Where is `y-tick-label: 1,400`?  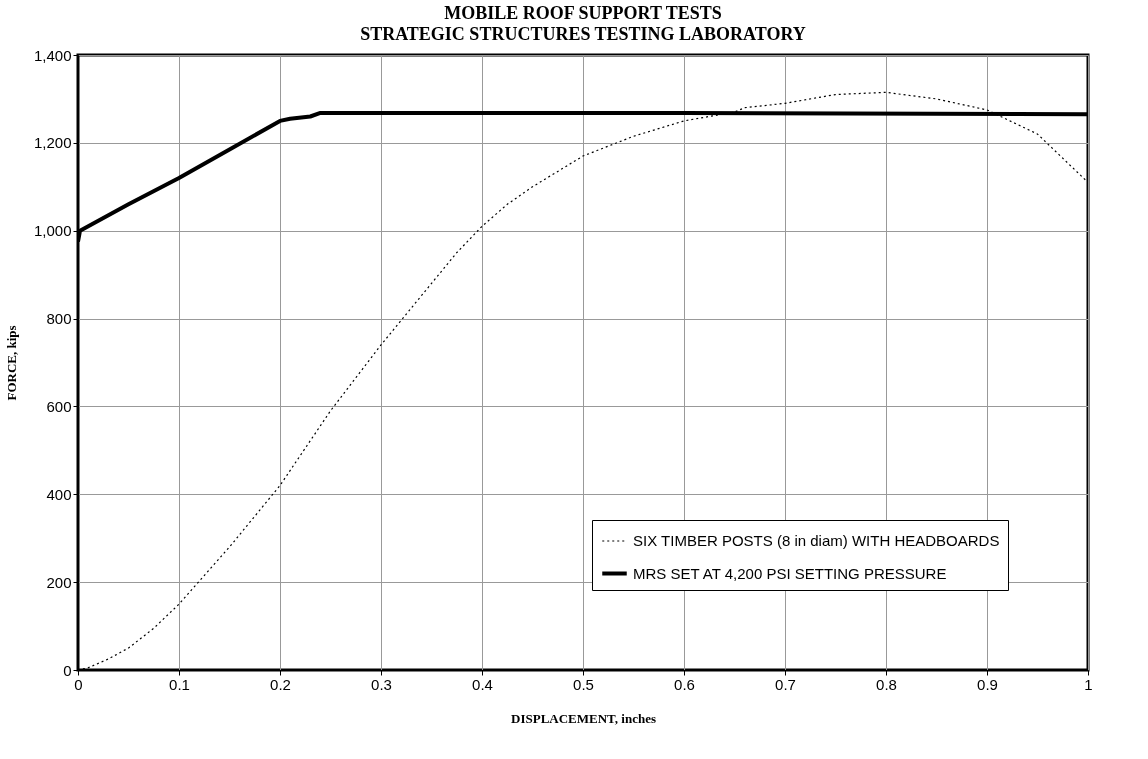 y-tick-label: 1,400 is located at coordinates (52, 55).